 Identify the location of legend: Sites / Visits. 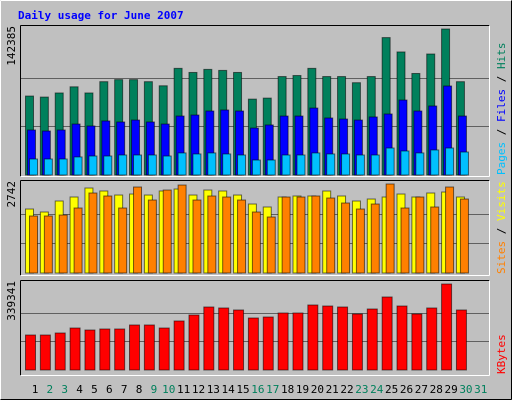
(501, 227).